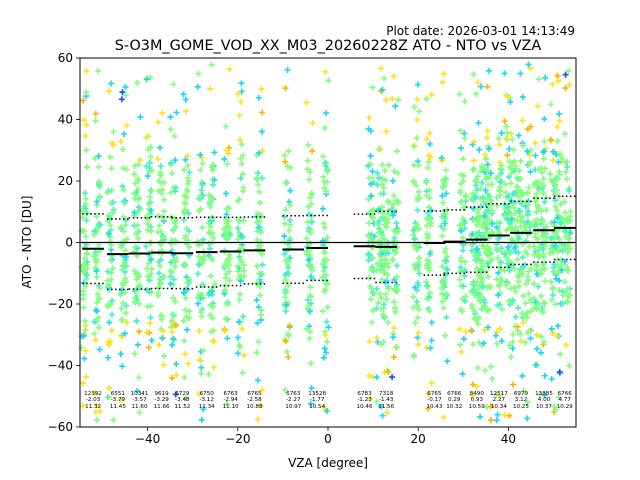  I want to click on bin-stat-std: 10.29, so click(565, 407).